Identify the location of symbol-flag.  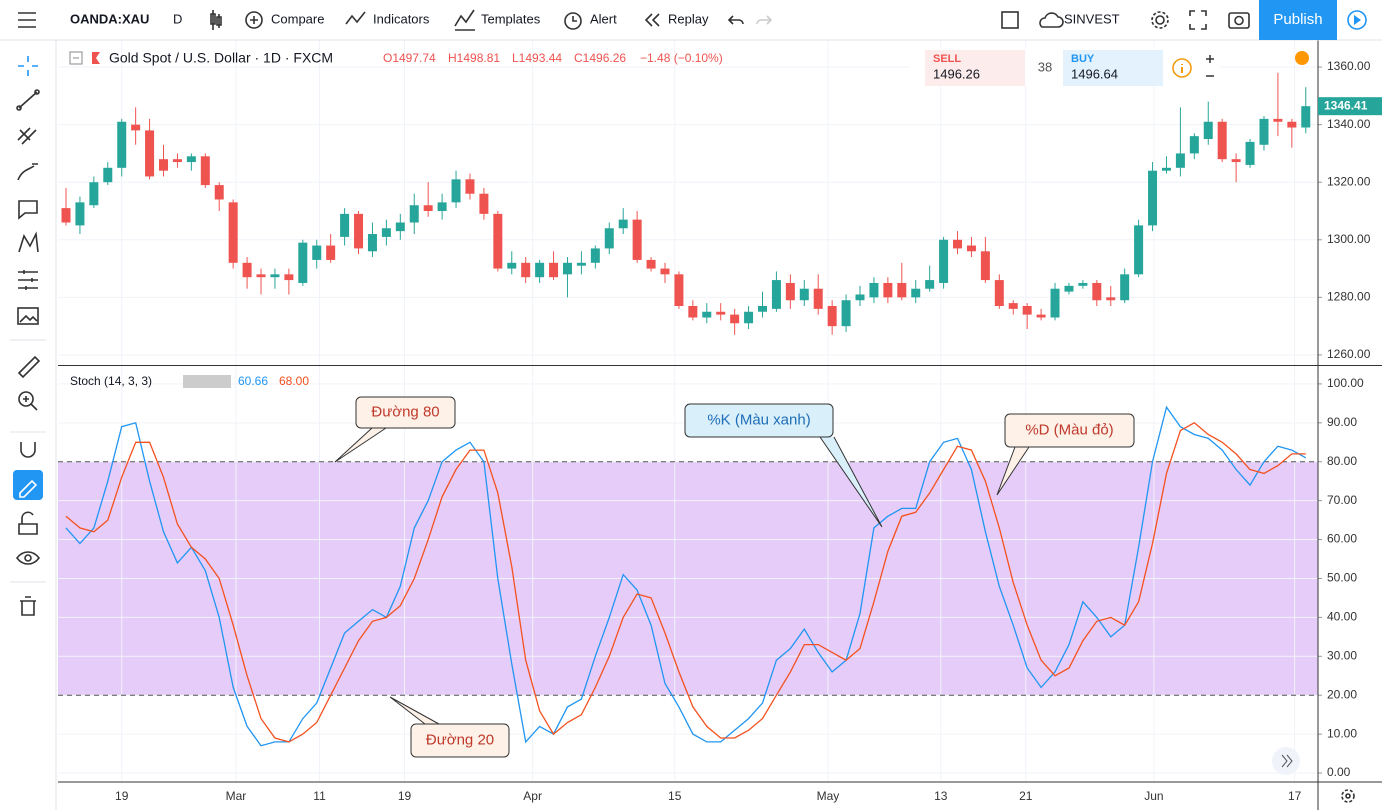
(96, 58).